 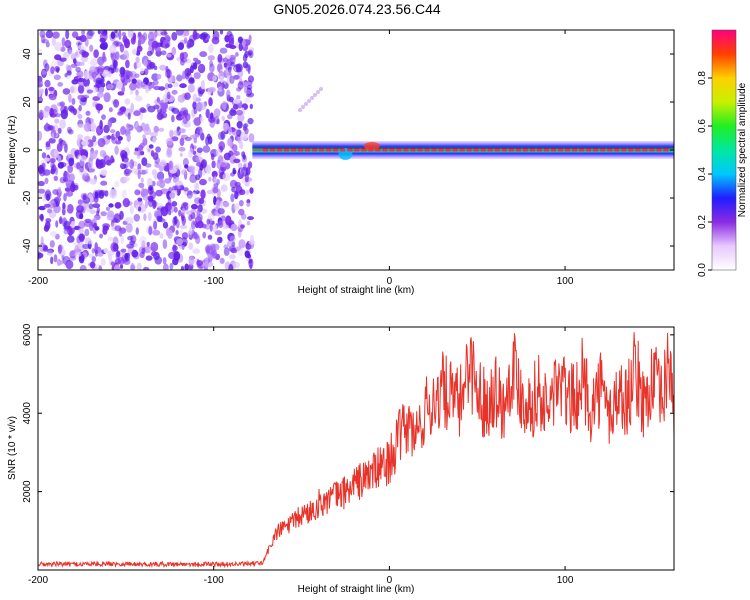 What do you see at coordinates (702, 78) in the screenshot?
I see `colorbar-tick-label: 0.8` at bounding box center [702, 78].